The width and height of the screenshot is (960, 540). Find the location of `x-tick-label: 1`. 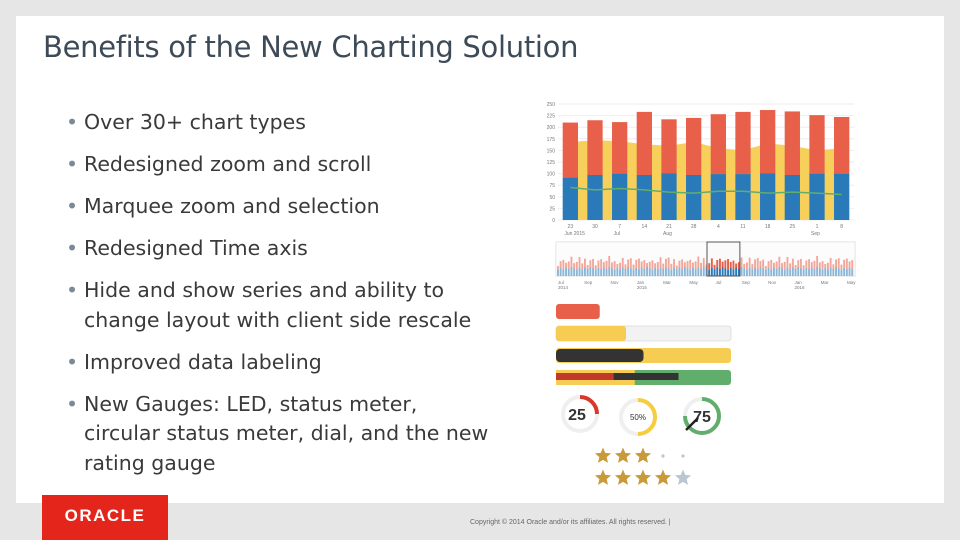

x-tick-label: 1 is located at coordinates (817, 227).